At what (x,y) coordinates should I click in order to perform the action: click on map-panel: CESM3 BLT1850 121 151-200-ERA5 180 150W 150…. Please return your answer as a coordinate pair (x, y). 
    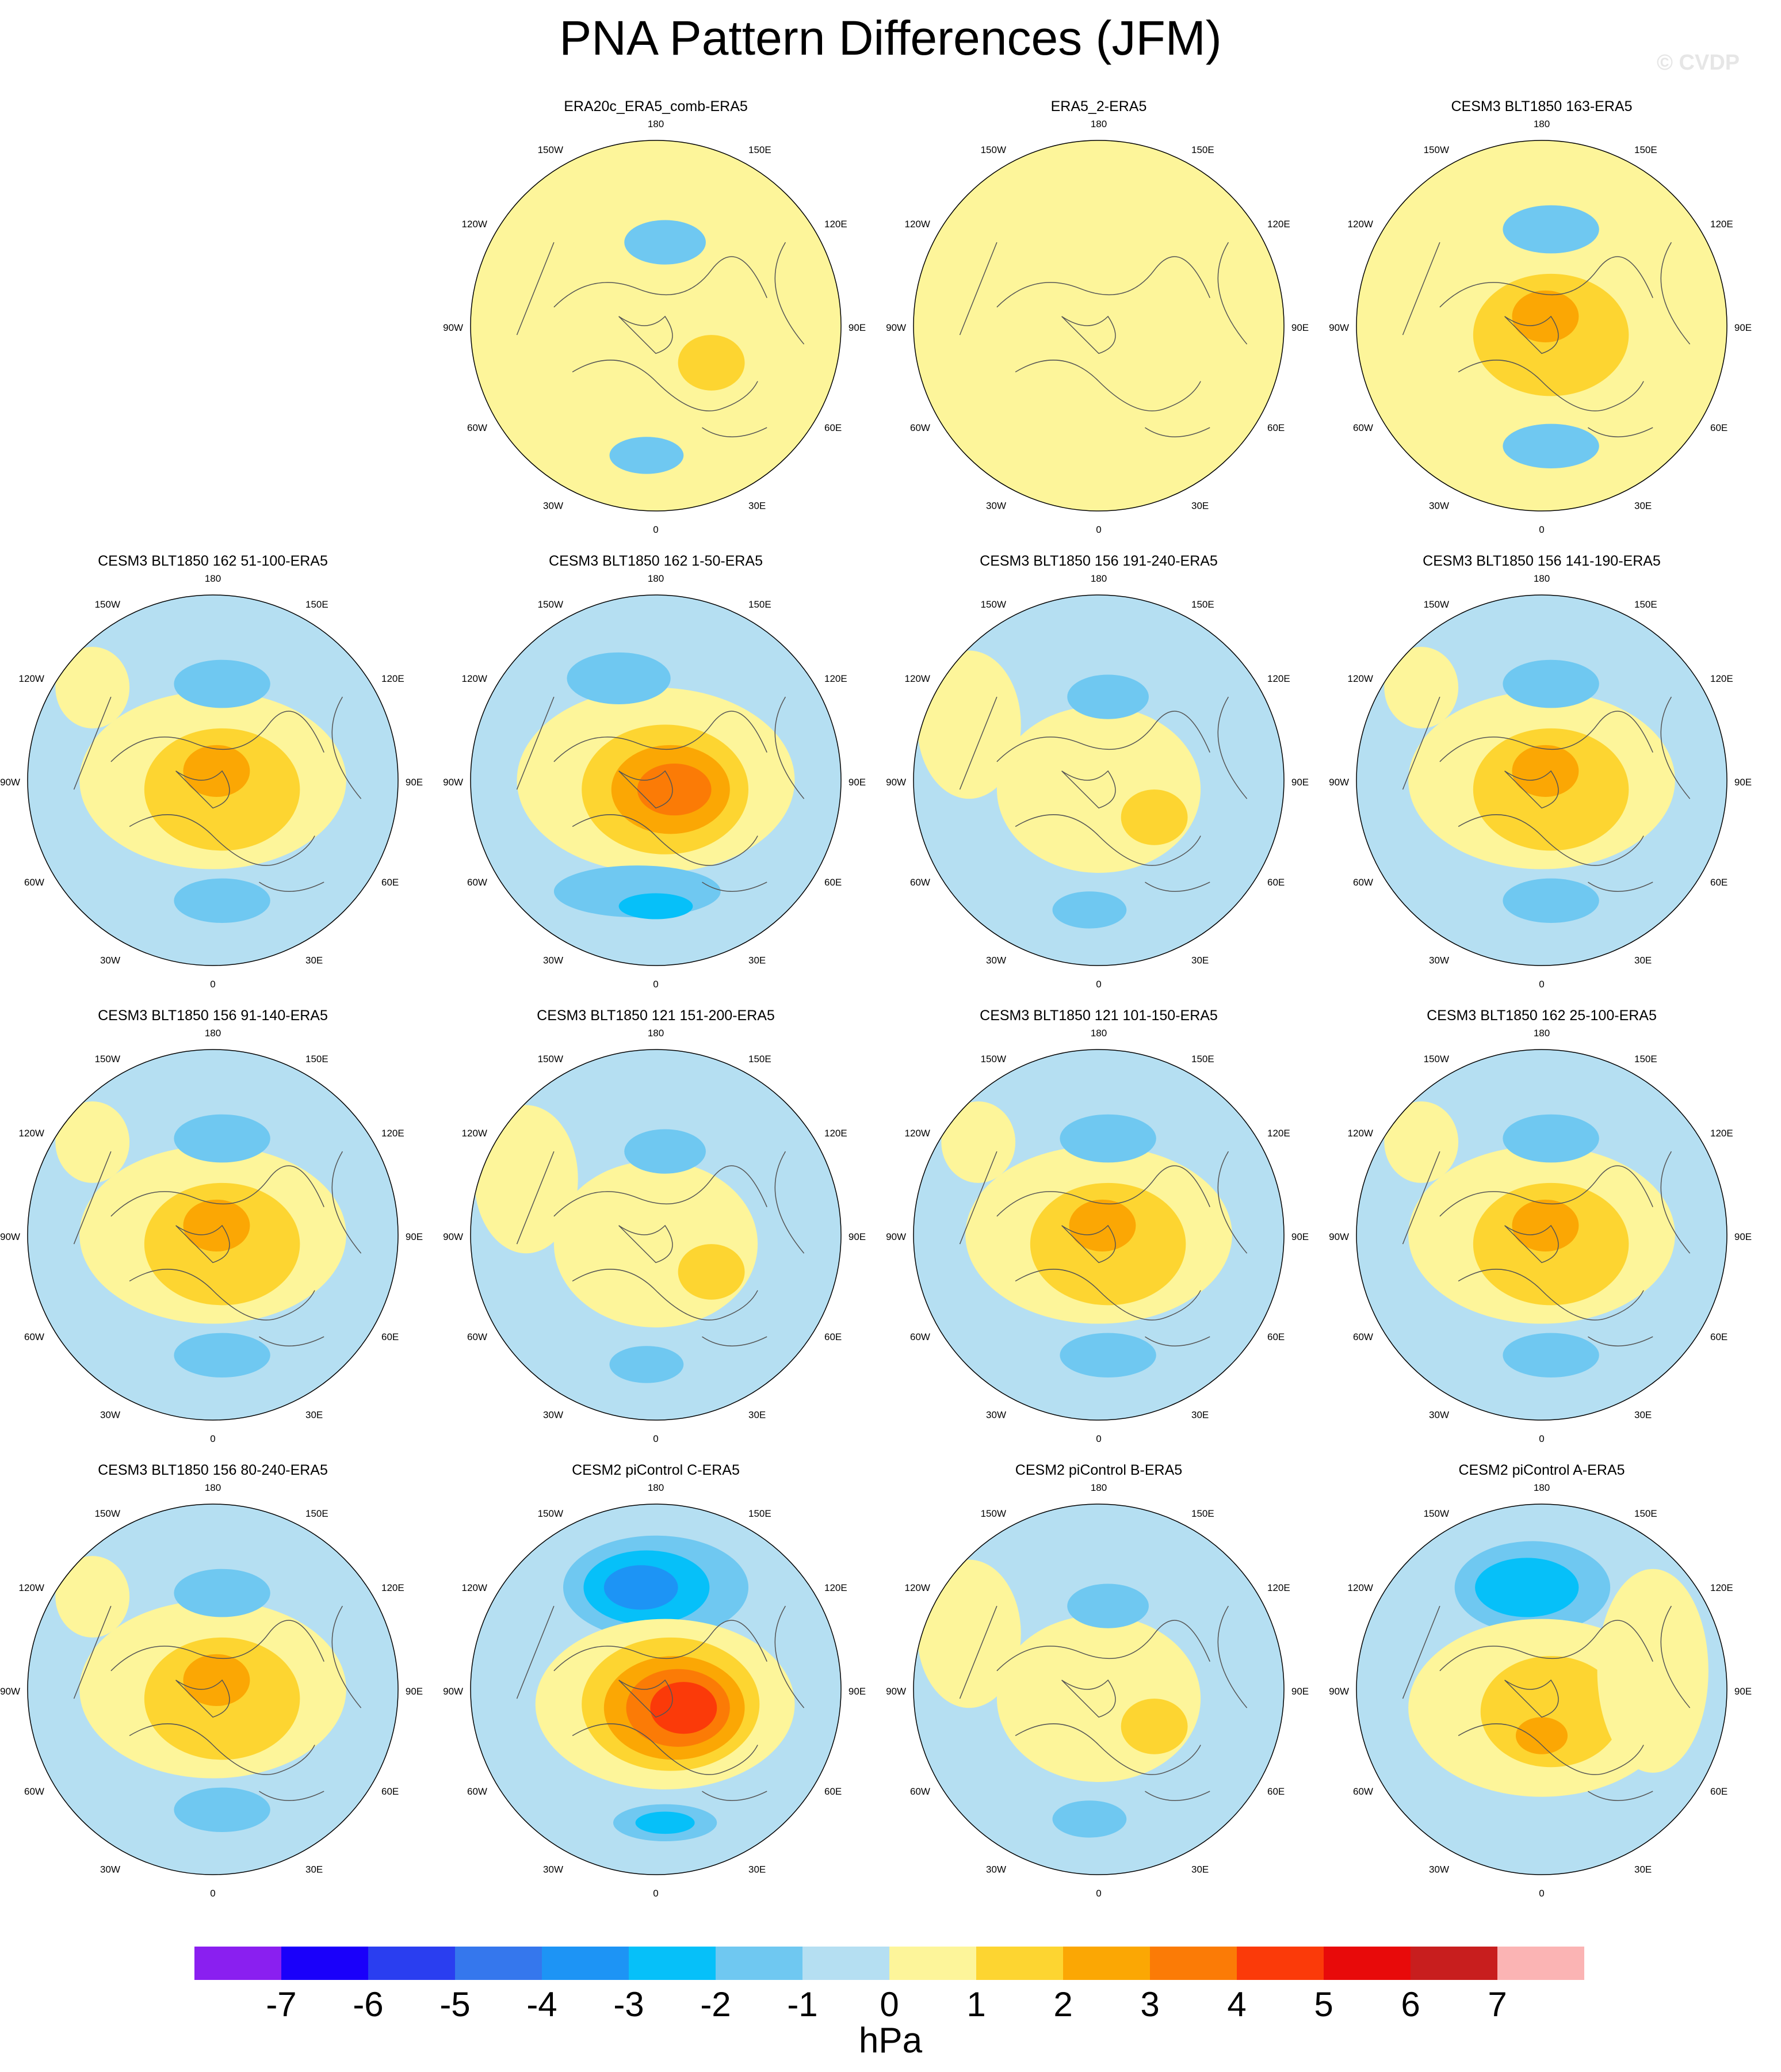
    Looking at the image, I should click on (656, 1229).